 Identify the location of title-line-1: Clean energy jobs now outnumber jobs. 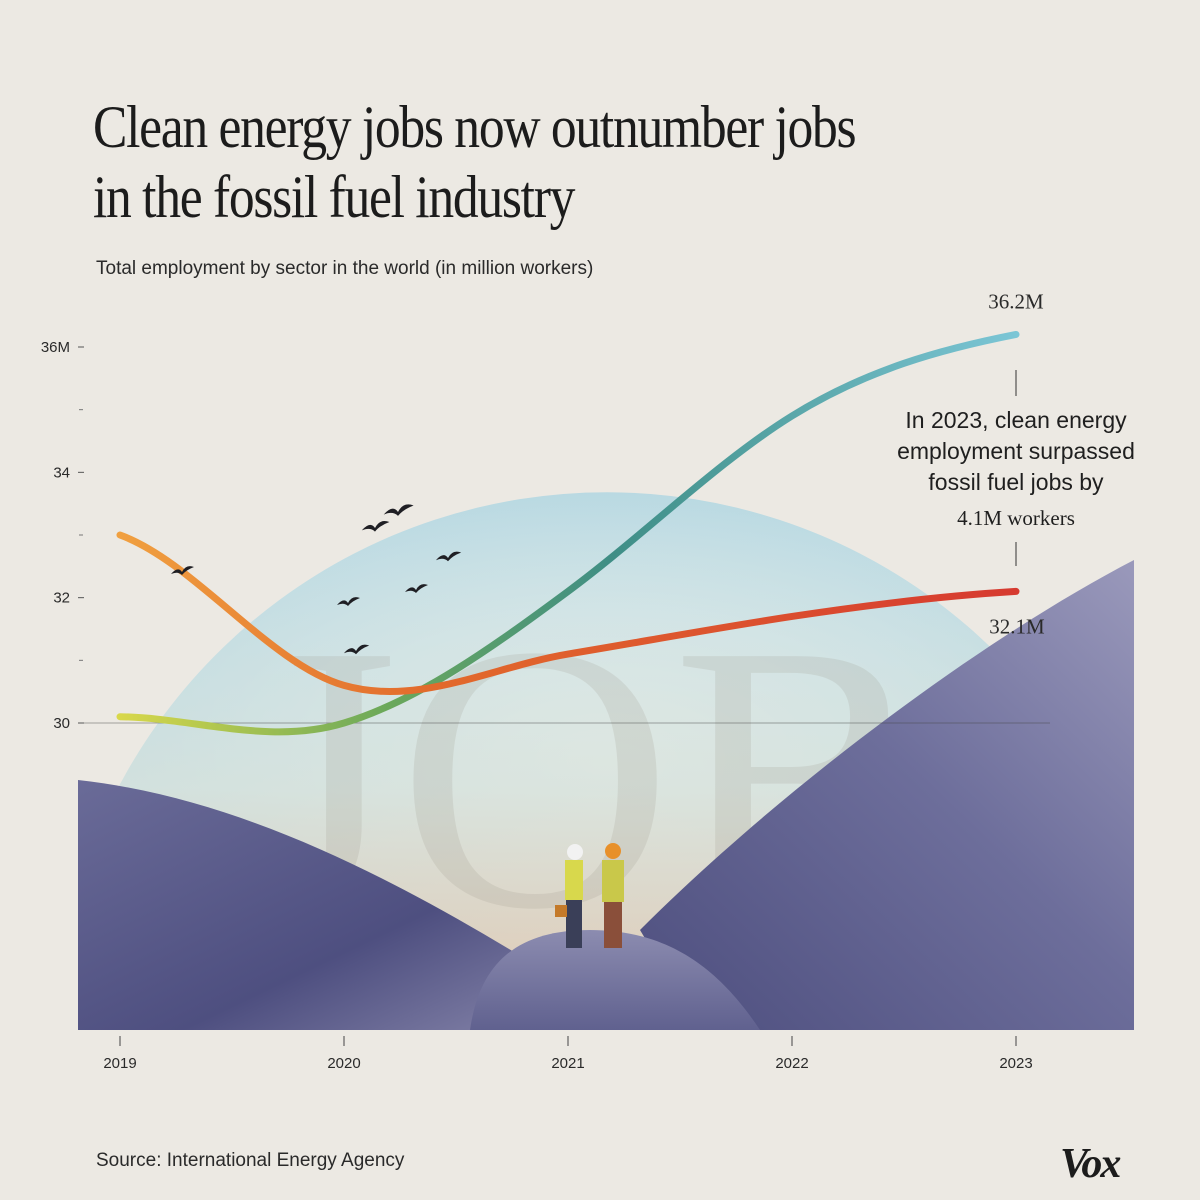
(475, 127).